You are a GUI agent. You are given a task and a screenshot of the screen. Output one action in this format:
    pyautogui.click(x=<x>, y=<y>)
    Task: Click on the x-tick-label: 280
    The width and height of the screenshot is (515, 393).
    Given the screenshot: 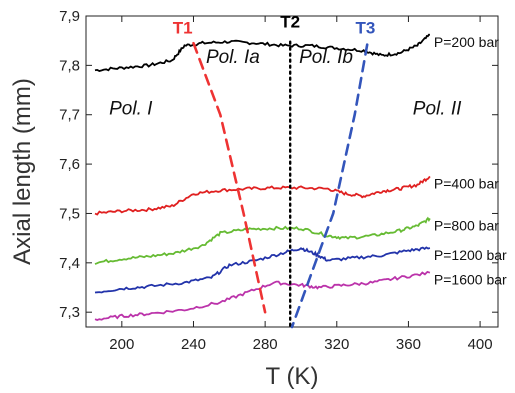 What is the action you would take?
    pyautogui.click(x=265, y=344)
    